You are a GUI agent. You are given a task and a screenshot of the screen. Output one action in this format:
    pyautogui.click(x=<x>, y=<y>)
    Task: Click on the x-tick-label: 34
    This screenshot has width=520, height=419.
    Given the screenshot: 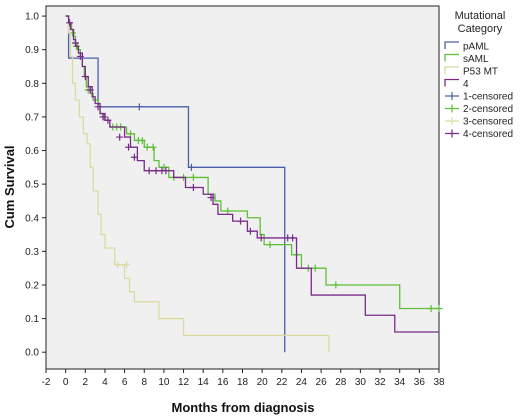 What is the action you would take?
    pyautogui.click(x=400, y=382)
    